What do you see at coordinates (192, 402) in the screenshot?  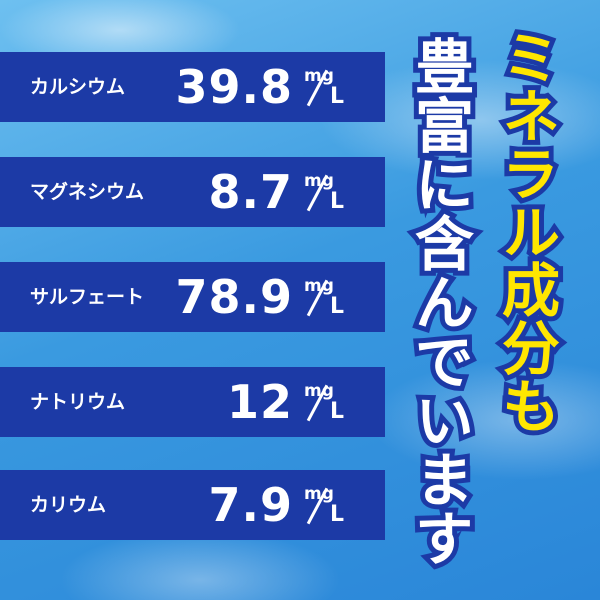 I see `mineral-row: ナトリウム 12 mg L` at bounding box center [192, 402].